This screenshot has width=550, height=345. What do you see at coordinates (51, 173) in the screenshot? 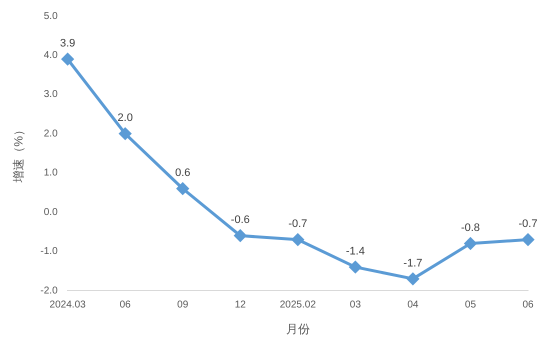
I see `y-tick-label: 1.0` at bounding box center [51, 173].